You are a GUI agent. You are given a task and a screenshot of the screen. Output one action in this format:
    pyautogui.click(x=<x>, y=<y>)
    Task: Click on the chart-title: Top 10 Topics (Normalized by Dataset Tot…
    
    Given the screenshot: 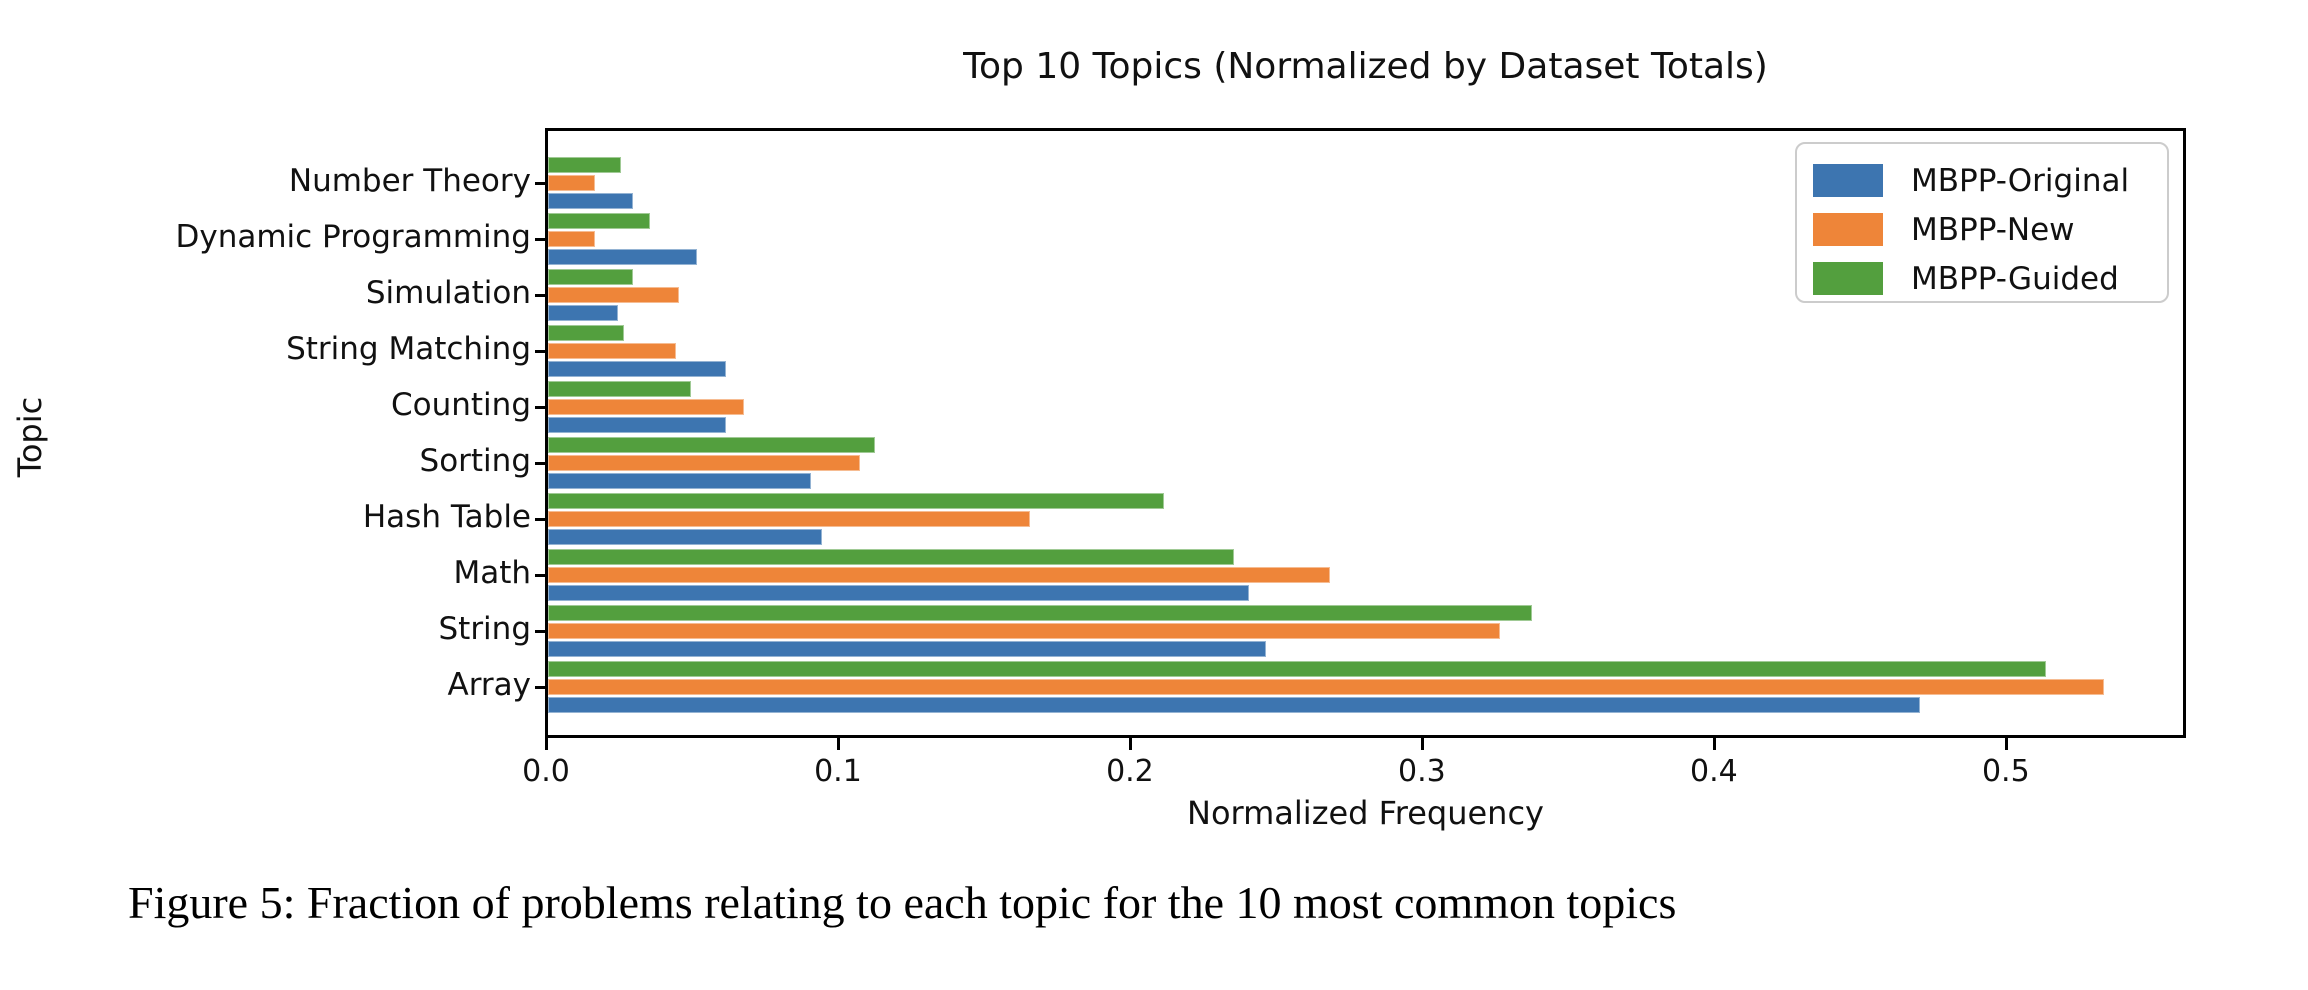 What is the action you would take?
    pyautogui.click(x=1365, y=66)
    